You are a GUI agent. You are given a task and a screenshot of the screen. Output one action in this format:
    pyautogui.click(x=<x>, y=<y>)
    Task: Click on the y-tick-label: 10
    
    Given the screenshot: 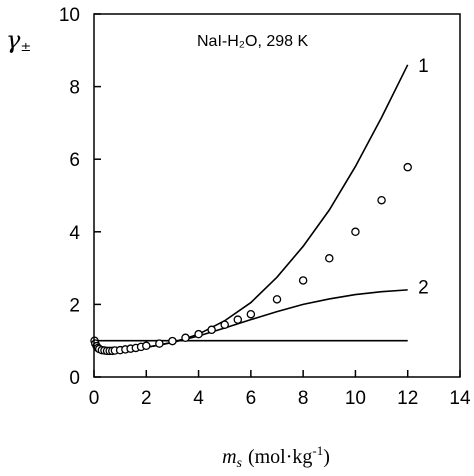 What is the action you would take?
    pyautogui.click(x=69, y=15)
    